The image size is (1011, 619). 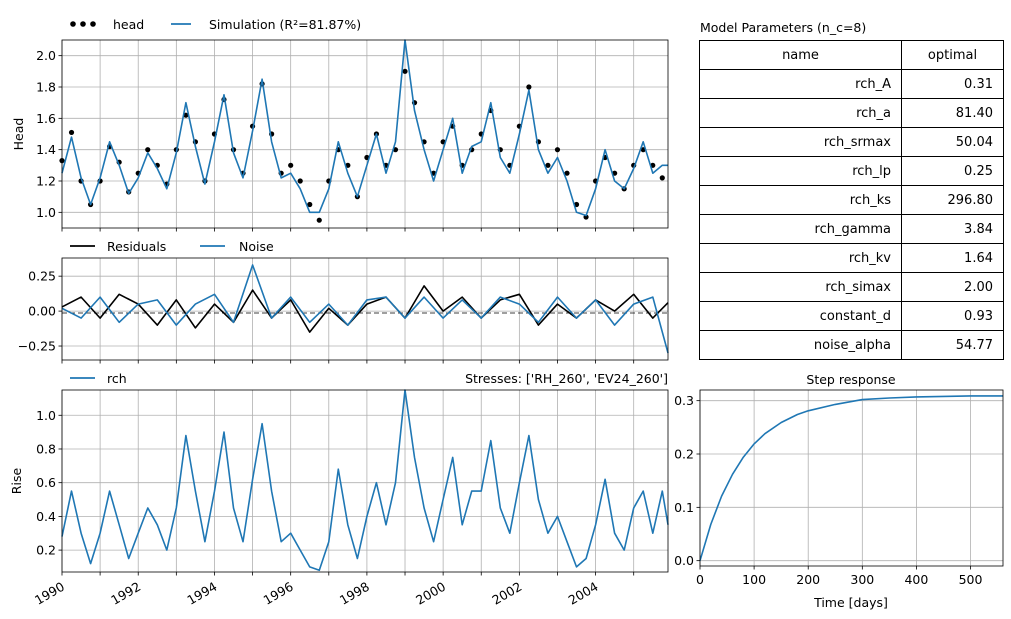 I want to click on param-optimal: 1.64, so click(x=952, y=258).